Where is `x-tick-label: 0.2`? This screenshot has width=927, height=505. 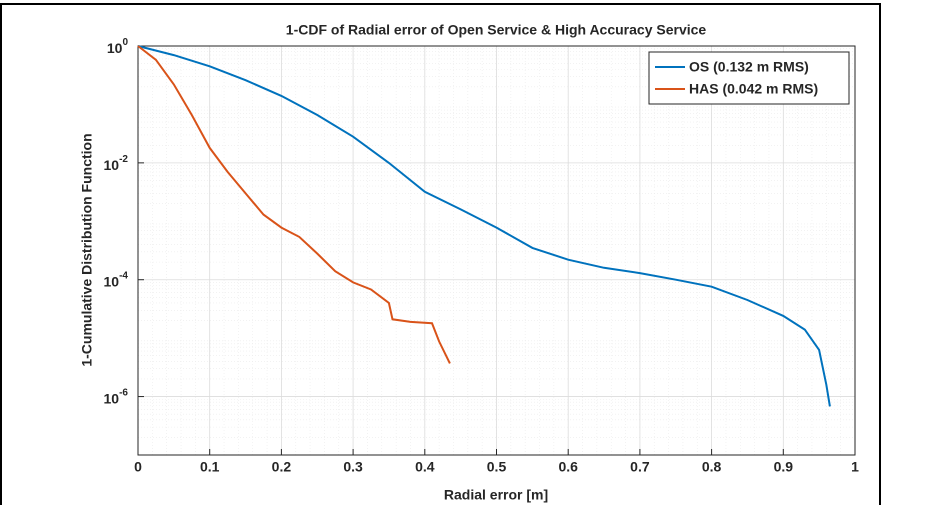 x-tick-label: 0.2 is located at coordinates (282, 467).